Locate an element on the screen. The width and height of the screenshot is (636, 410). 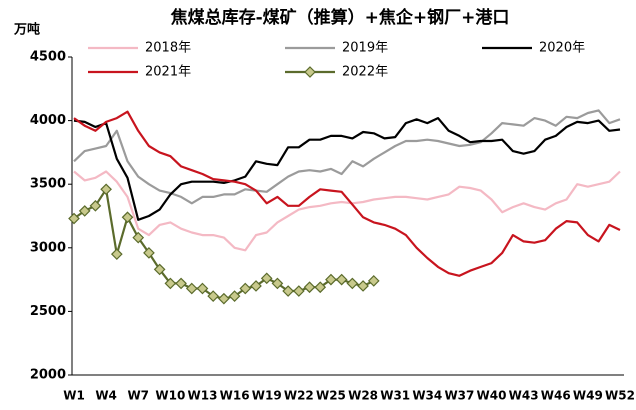
legend-label: 2020年 is located at coordinates (562, 48).